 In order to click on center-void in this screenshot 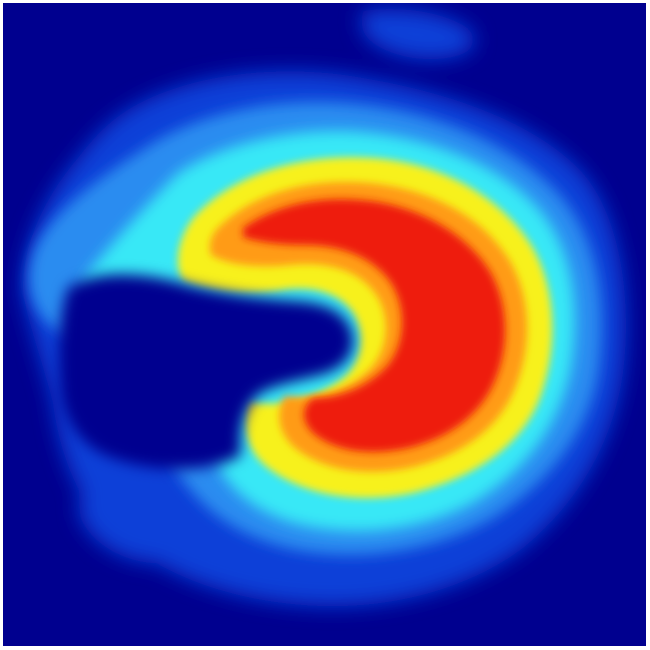, I will do `click(206, 371)`.